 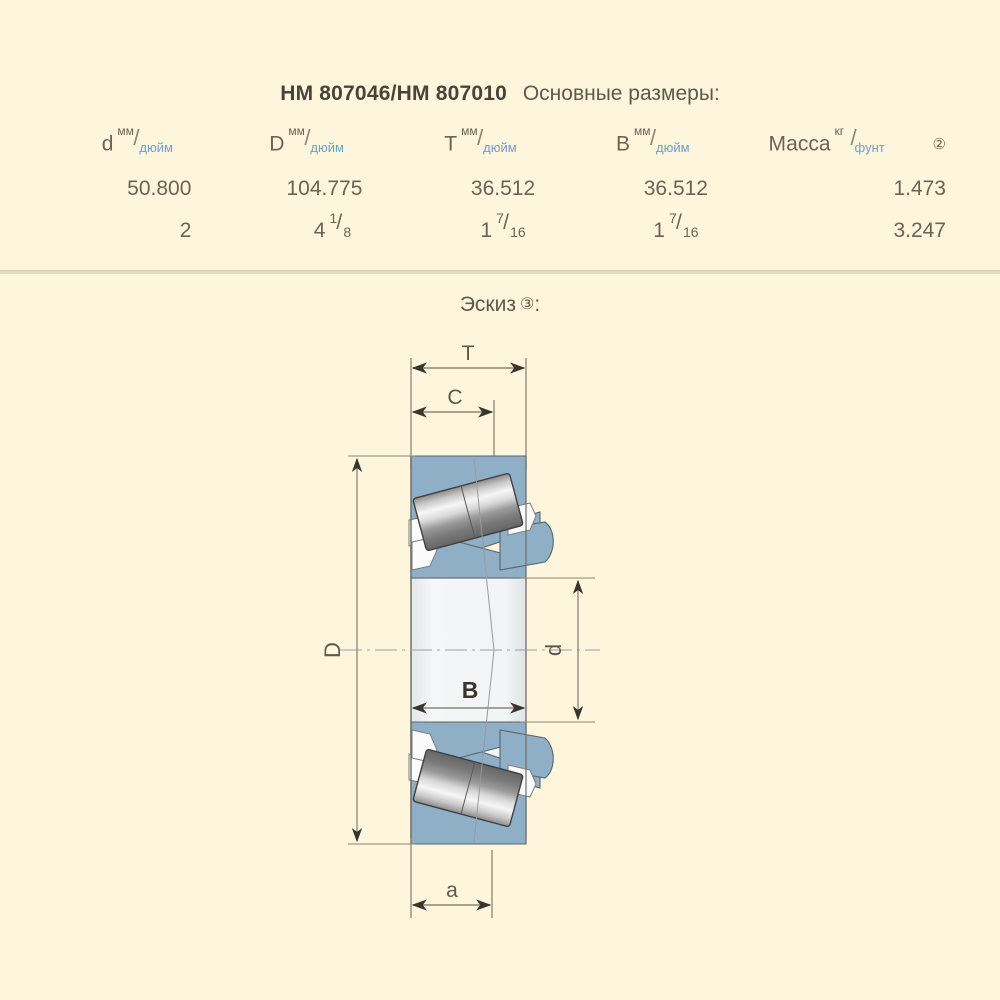 I want to click on spec-title-row: HM 807046/HM 807010 Основные размеры:, so click(x=500, y=94).